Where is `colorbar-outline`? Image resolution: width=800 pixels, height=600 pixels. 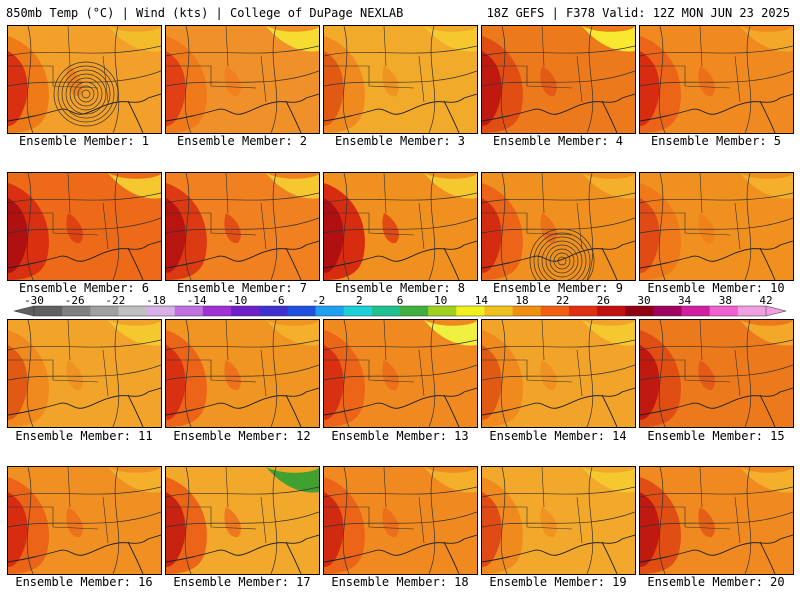
colorbar-outline is located at coordinates (400, 311).